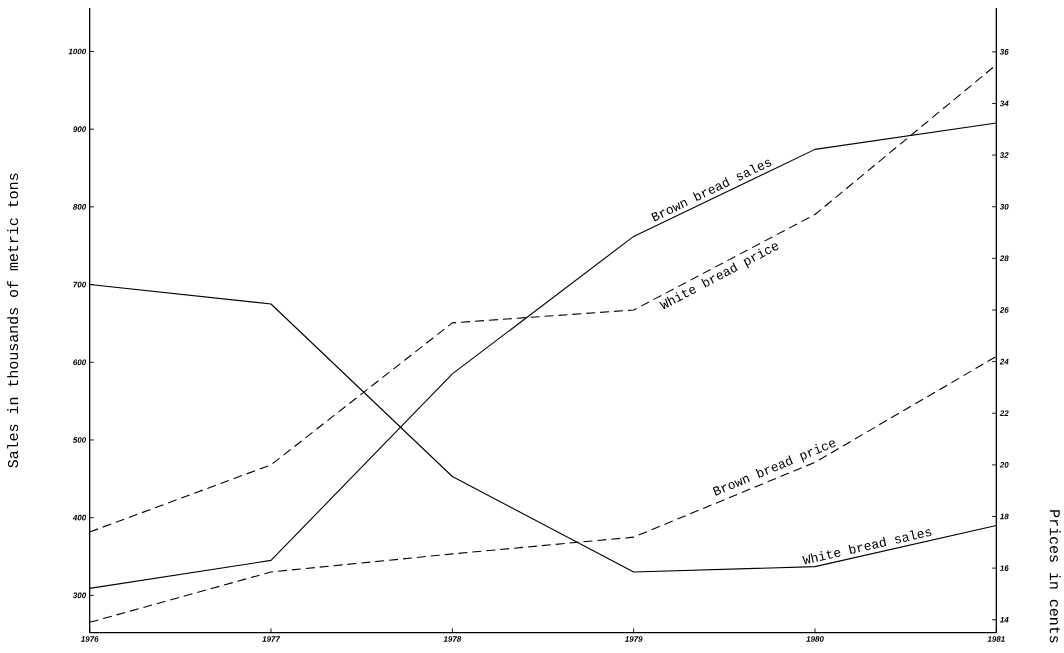 This screenshot has width=1064, height=653. Describe the element at coordinates (13, 320) in the screenshot. I see `y-axis-title: Sales in thousands of metric tons` at that location.